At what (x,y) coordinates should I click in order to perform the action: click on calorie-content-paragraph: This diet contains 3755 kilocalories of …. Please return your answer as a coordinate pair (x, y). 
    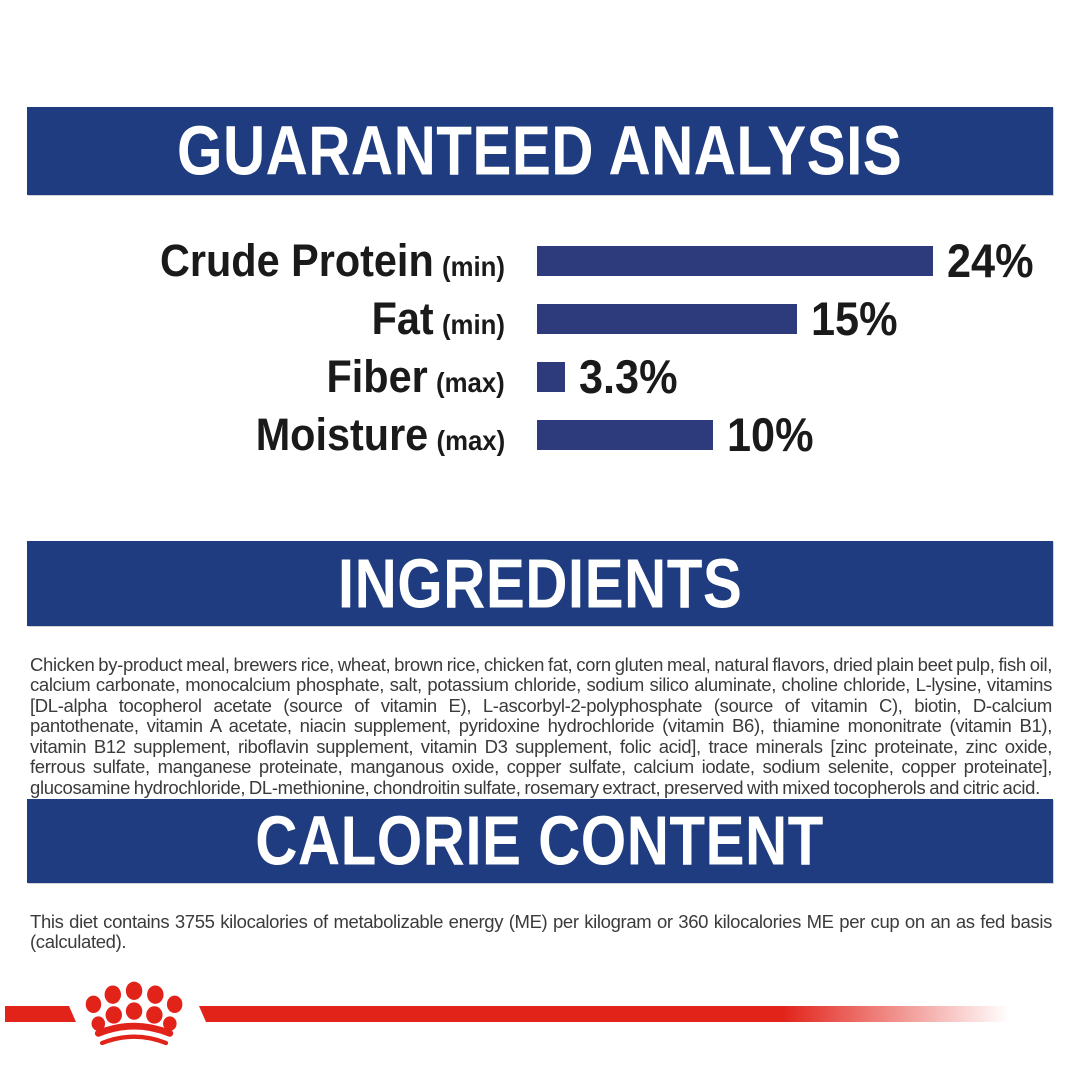
    Looking at the image, I should click on (541, 931).